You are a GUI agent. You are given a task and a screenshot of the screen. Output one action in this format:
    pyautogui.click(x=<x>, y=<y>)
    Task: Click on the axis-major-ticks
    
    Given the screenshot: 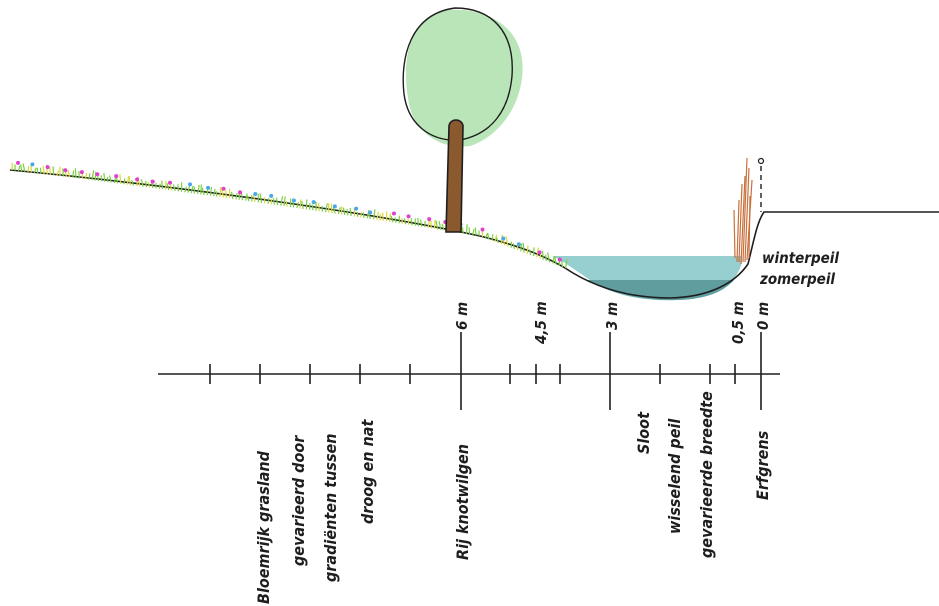 What is the action you would take?
    pyautogui.click(x=611, y=371)
    